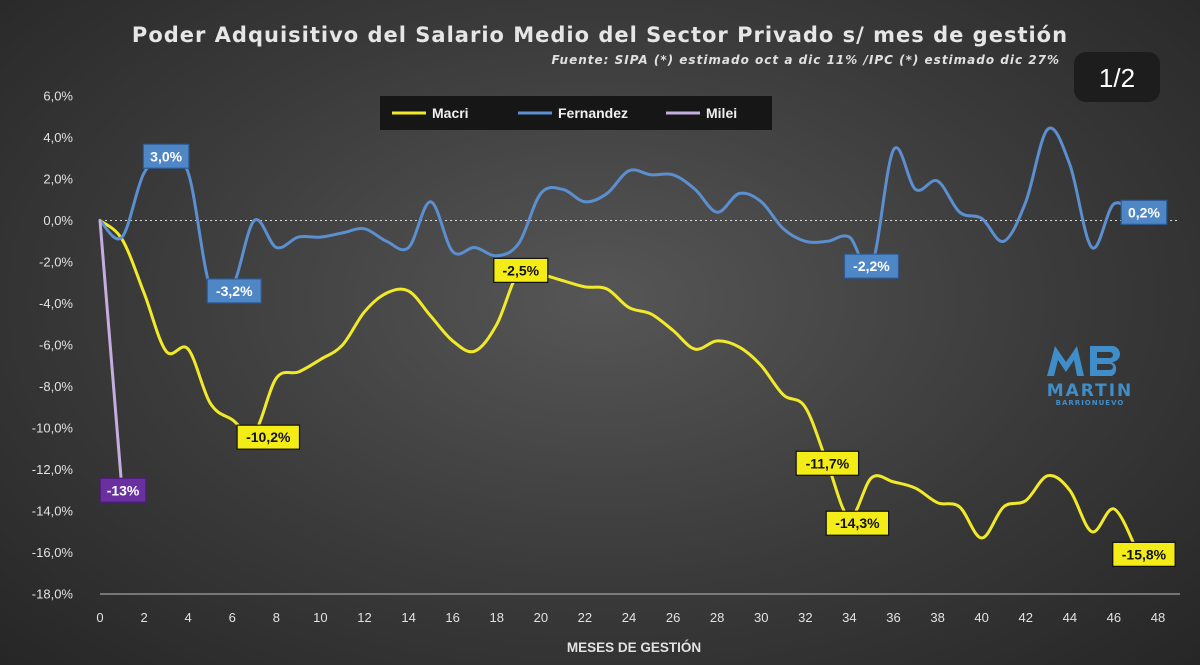  Describe the element at coordinates (497, 617) in the screenshot. I see `x-tick-label: 18` at that location.